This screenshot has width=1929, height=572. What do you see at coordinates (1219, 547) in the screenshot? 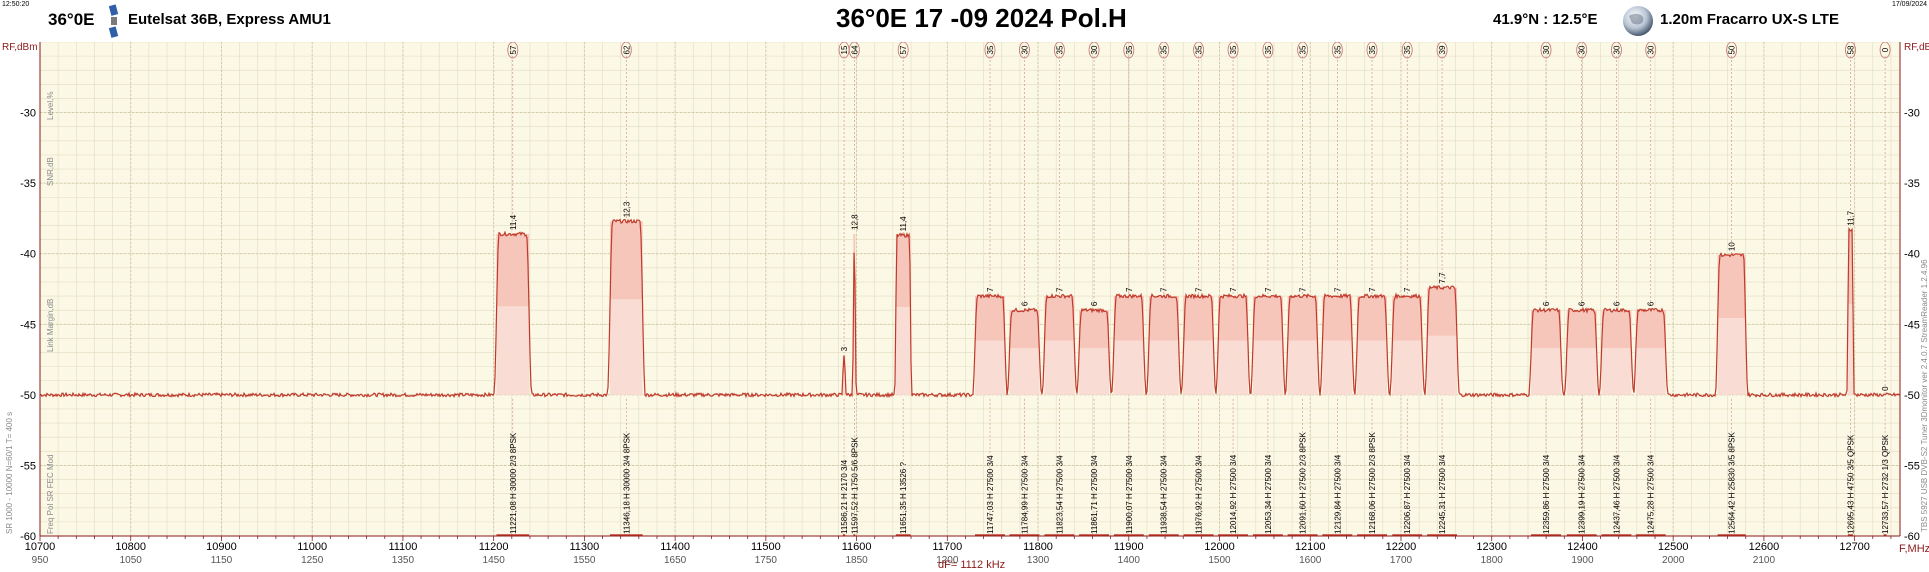
I see `x-tick-label: 12000` at bounding box center [1219, 547].